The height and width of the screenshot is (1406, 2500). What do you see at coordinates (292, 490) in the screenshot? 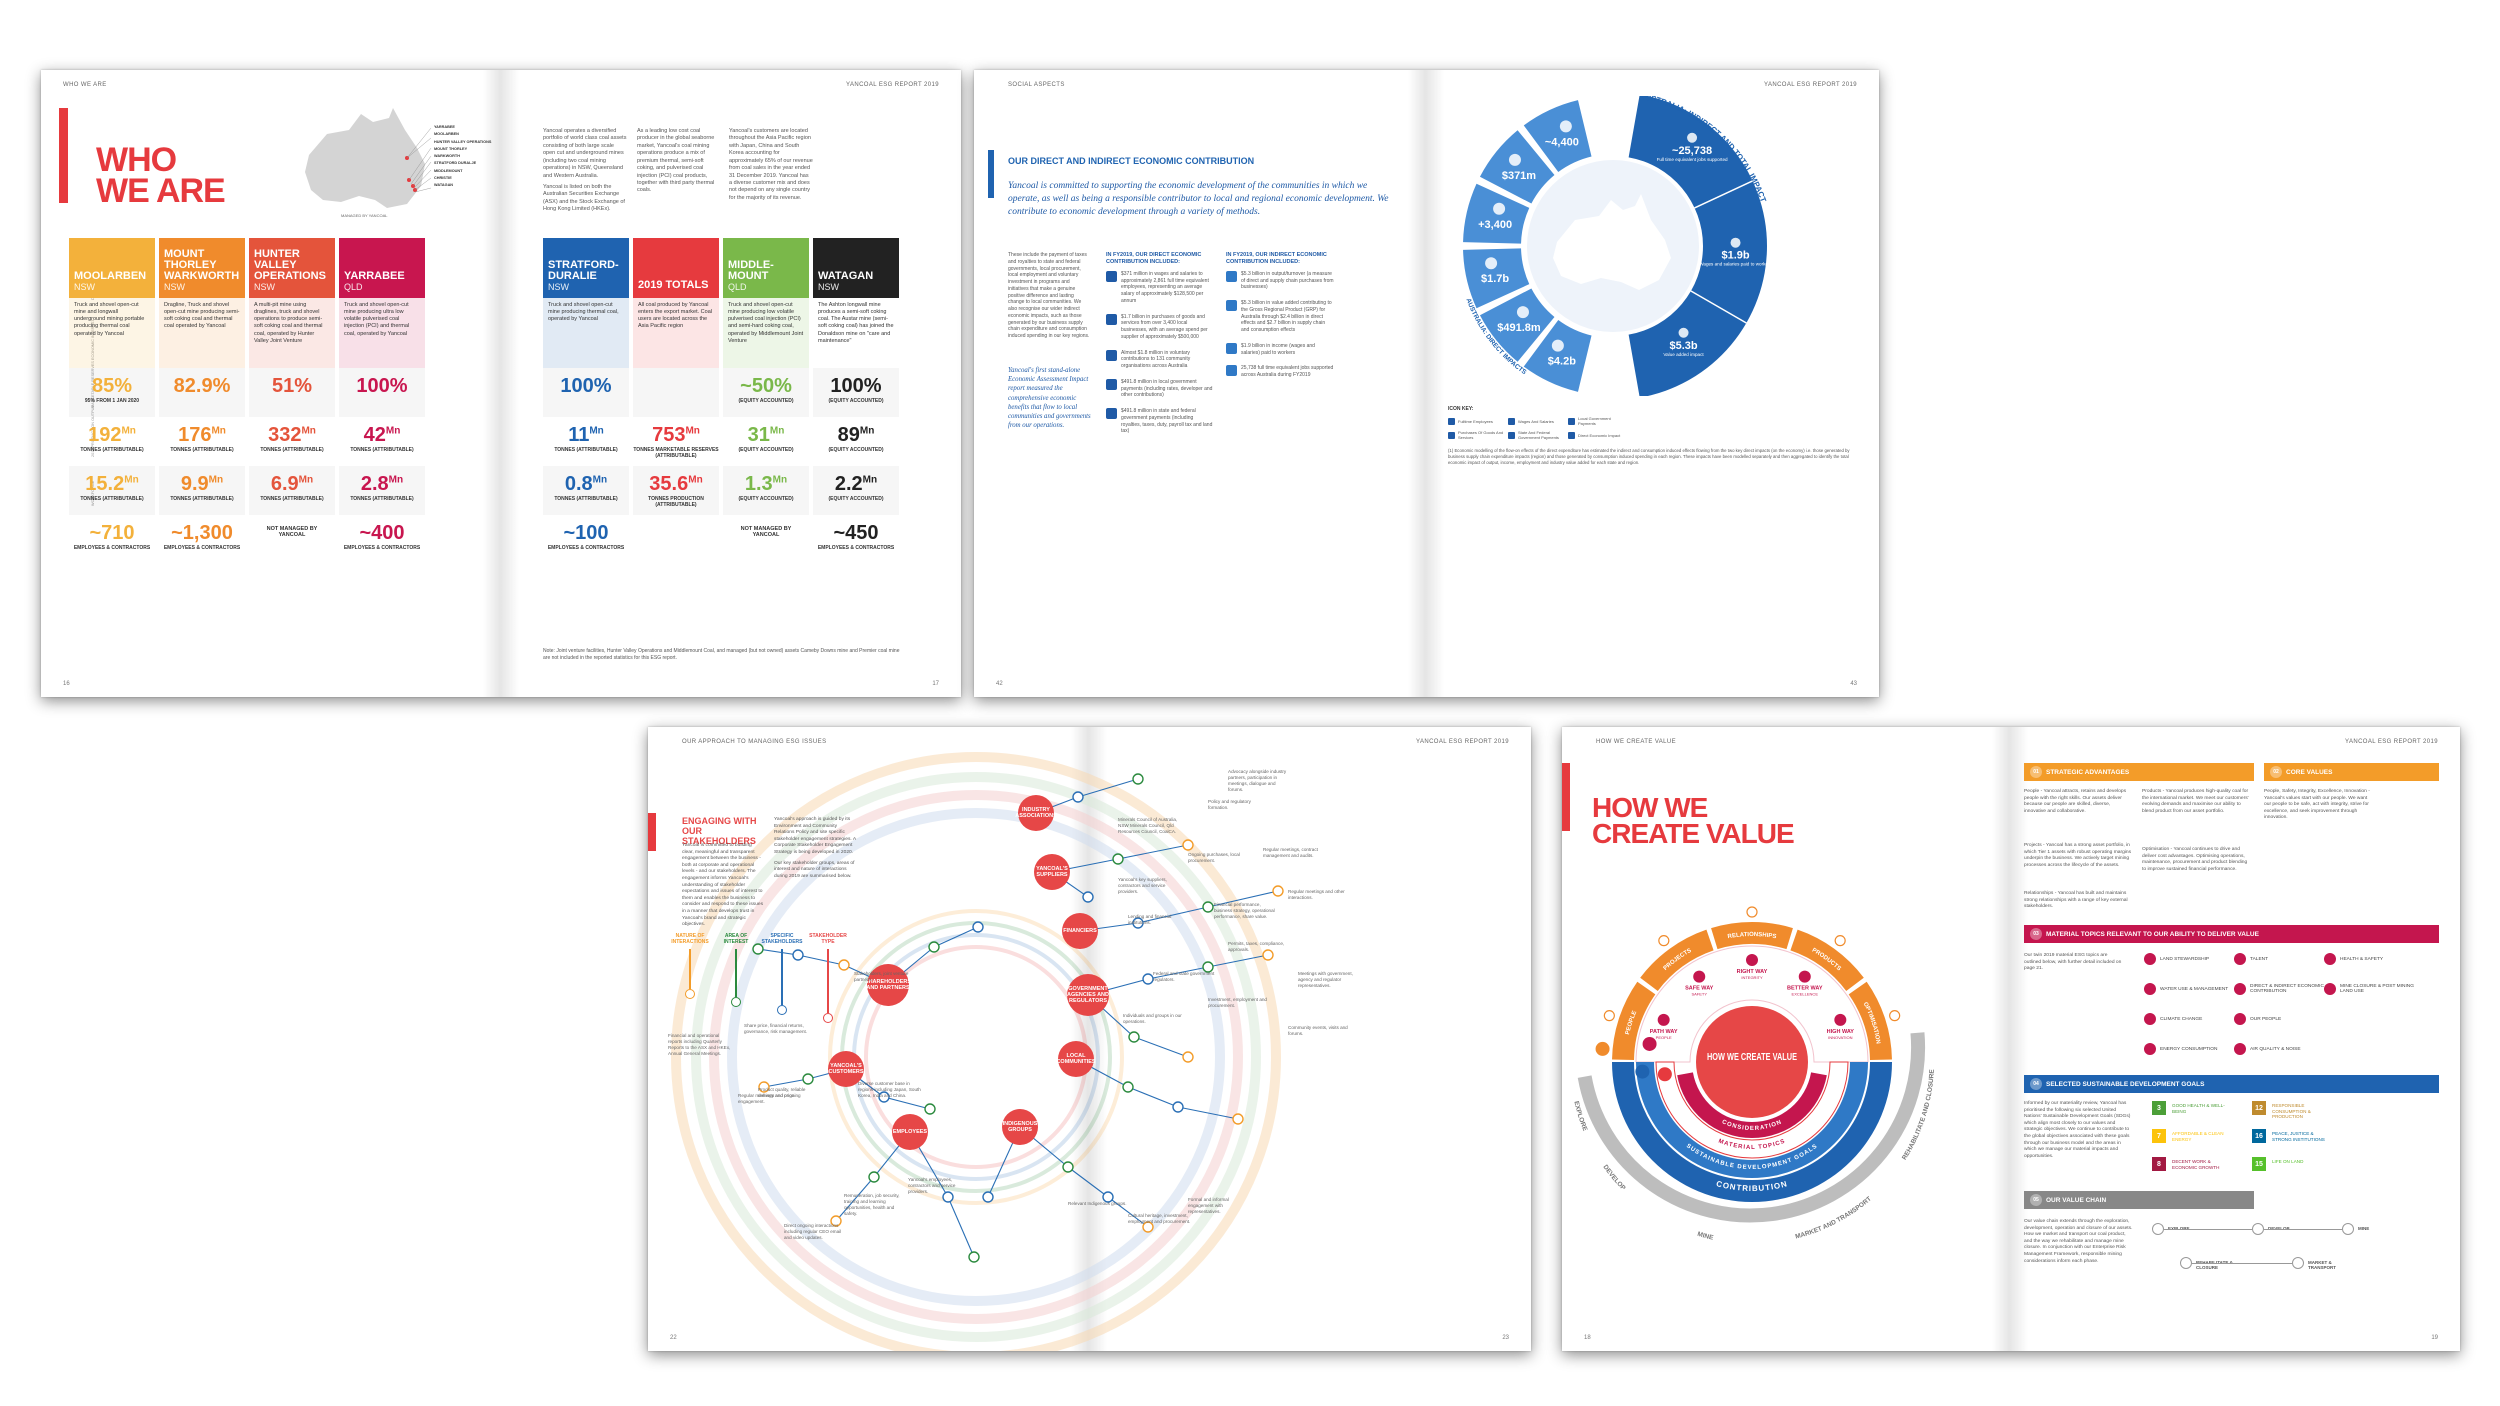
I see `production-cell: 6.9Mn TONNES (ATTRIBUTABLE)` at bounding box center [292, 490].